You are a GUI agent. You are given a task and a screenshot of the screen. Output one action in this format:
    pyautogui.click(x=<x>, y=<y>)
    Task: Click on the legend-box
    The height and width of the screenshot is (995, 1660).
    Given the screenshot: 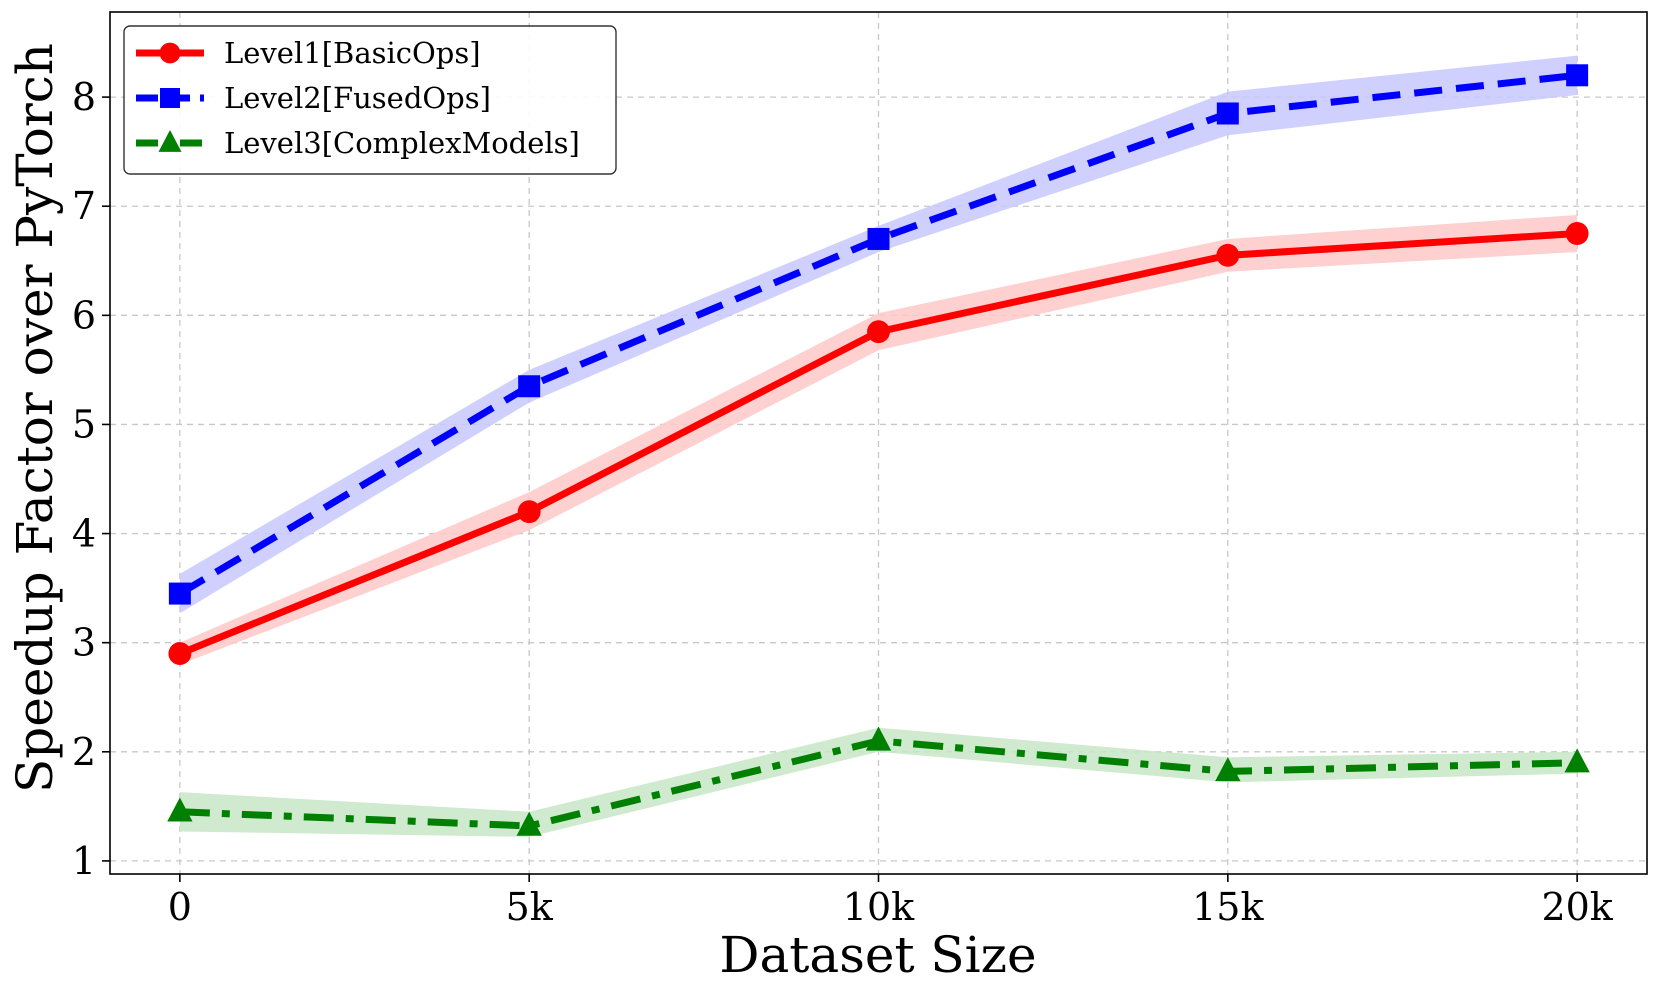 What is the action you would take?
    pyautogui.click(x=370, y=100)
    